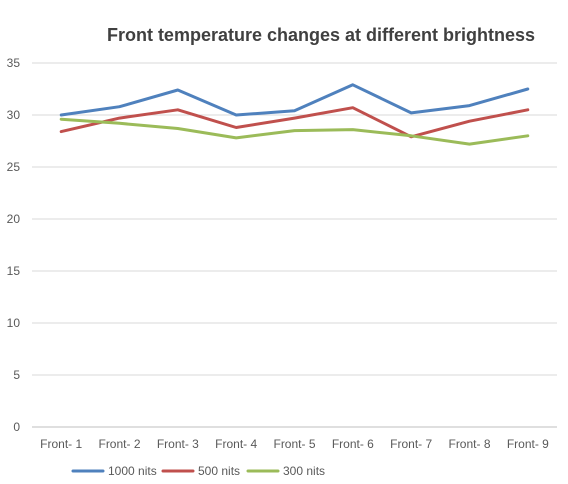  I want to click on legend: 1000 nits 500 nits 300 nits, so click(198, 471).